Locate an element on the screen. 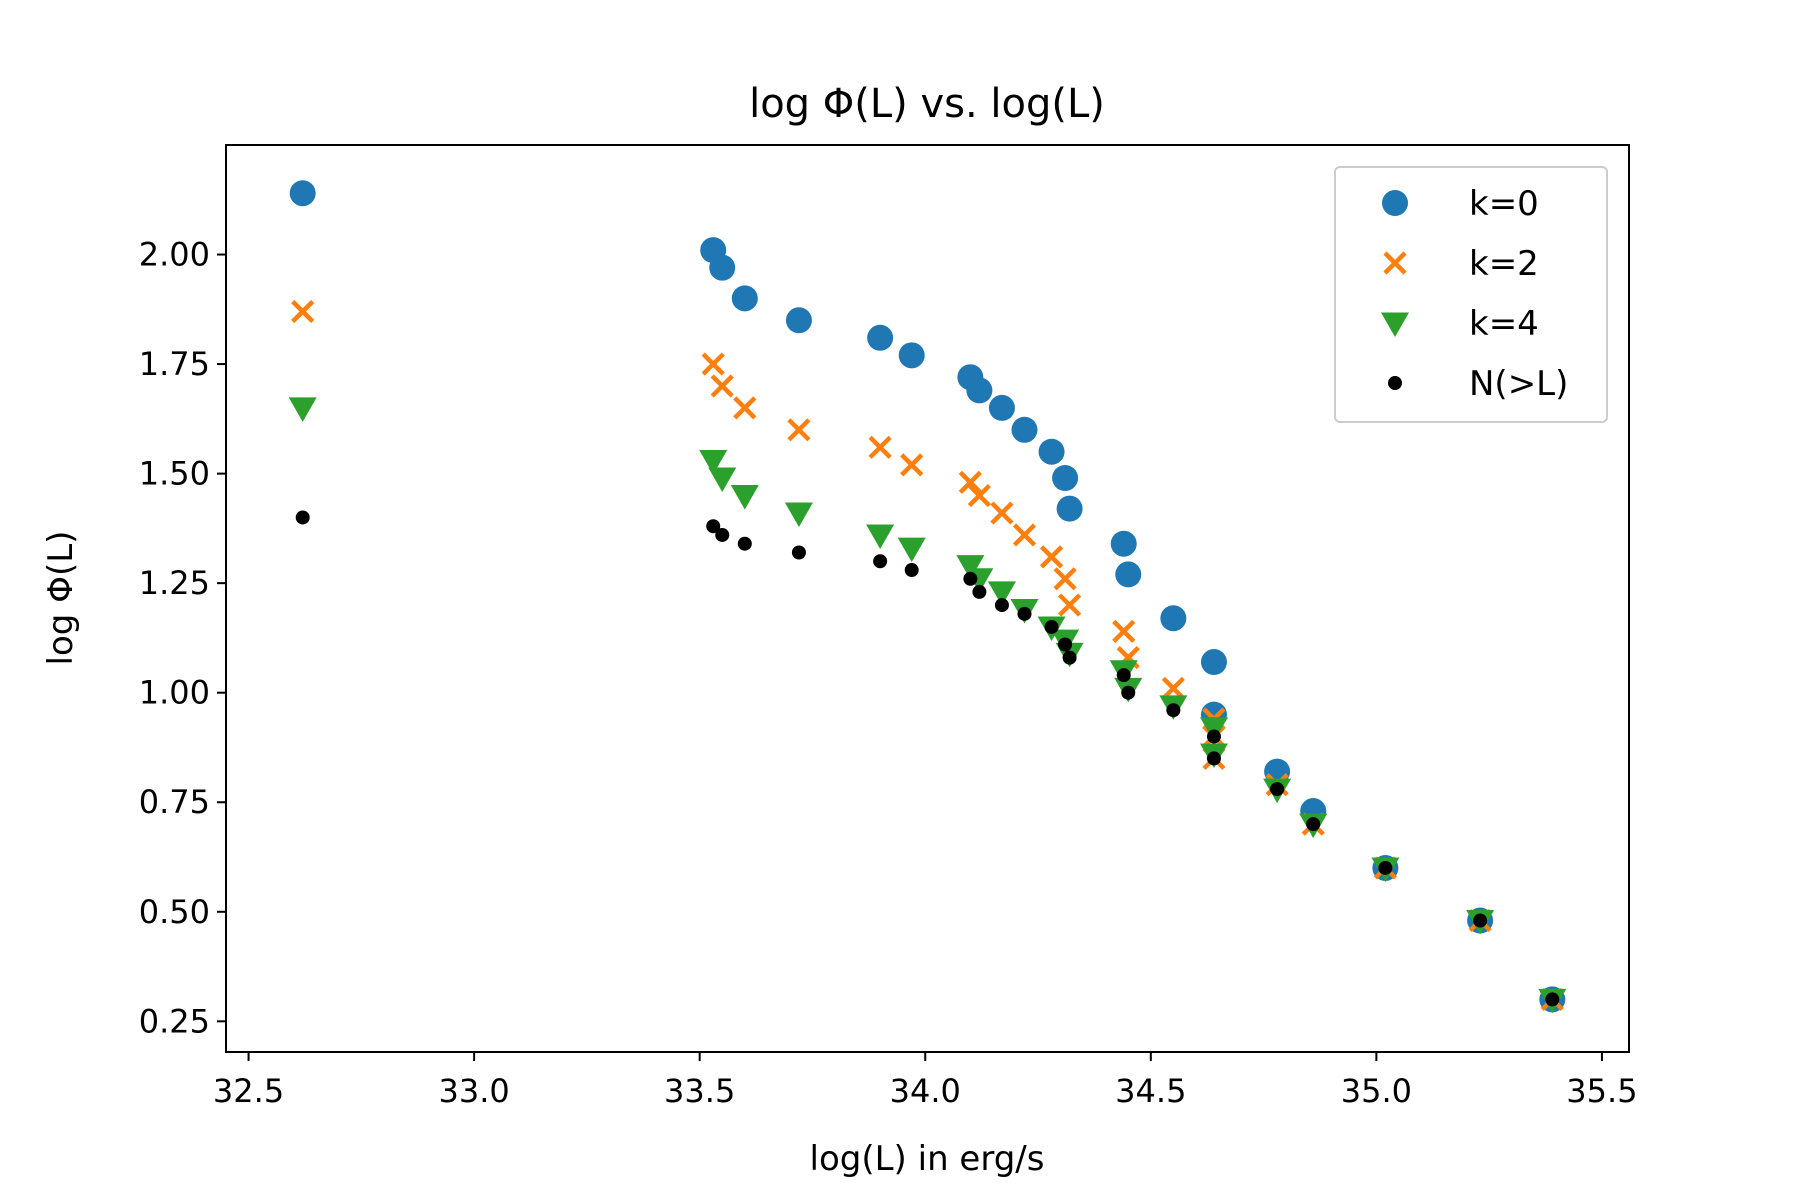 This screenshot has width=1800, height=1200. y-tick-label: 0.50 is located at coordinates (174, 912).